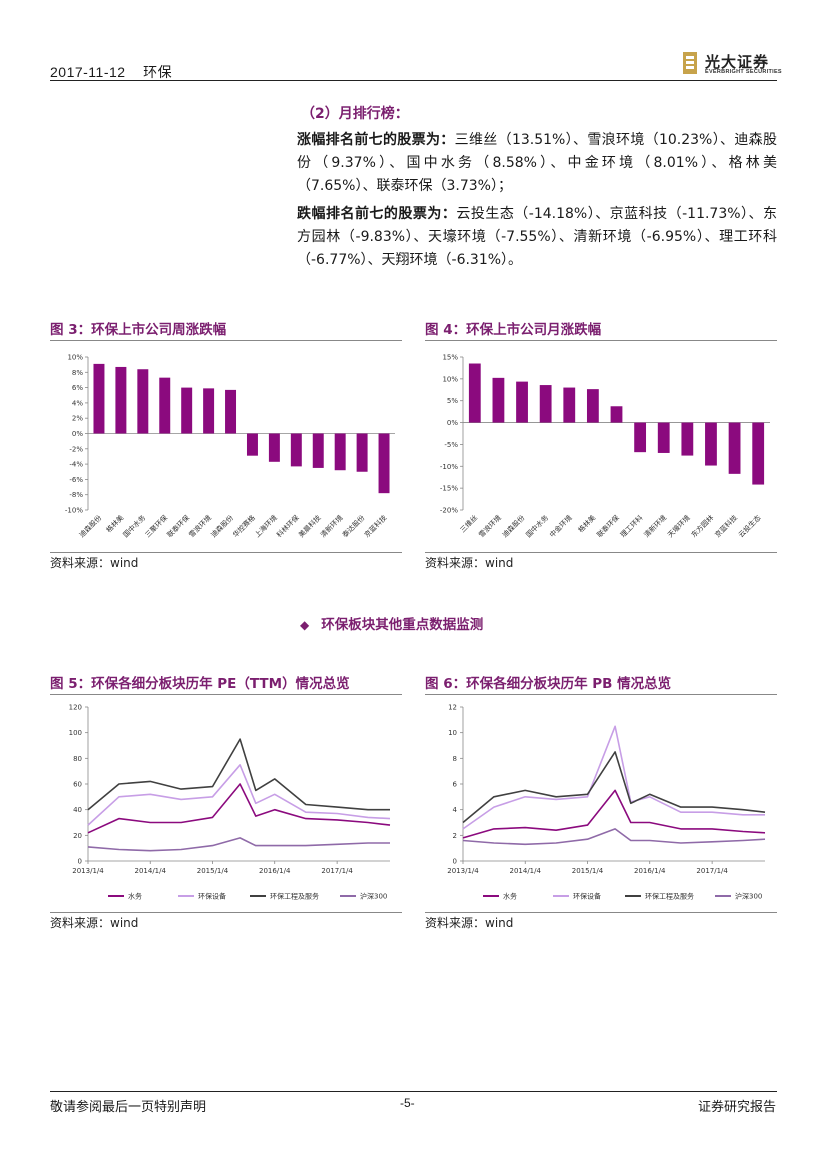 Image resolution: width=827 pixels, height=1169 pixels. What do you see at coordinates (111, 72) in the screenshot?
I see `report-date-sector: 2017-11-12 环保` at bounding box center [111, 72].